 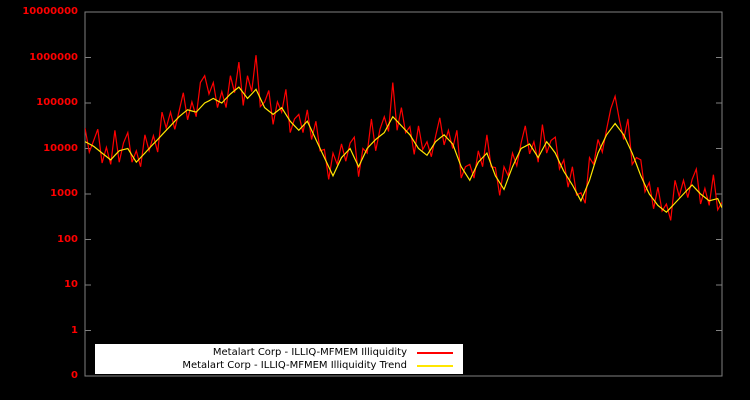 I want to click on y-tick-label: 1000, so click(x=64, y=193).